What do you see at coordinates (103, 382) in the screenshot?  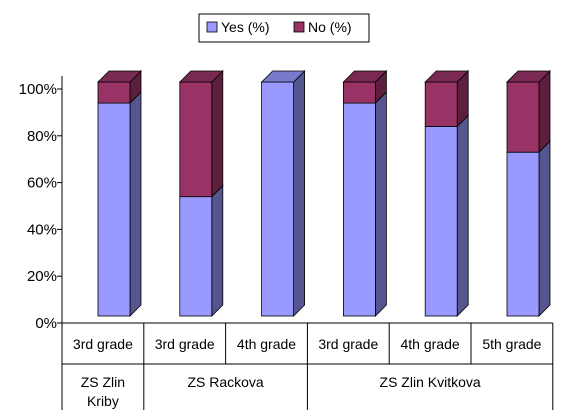 I see `group-label-line: ZS Zlin` at bounding box center [103, 382].